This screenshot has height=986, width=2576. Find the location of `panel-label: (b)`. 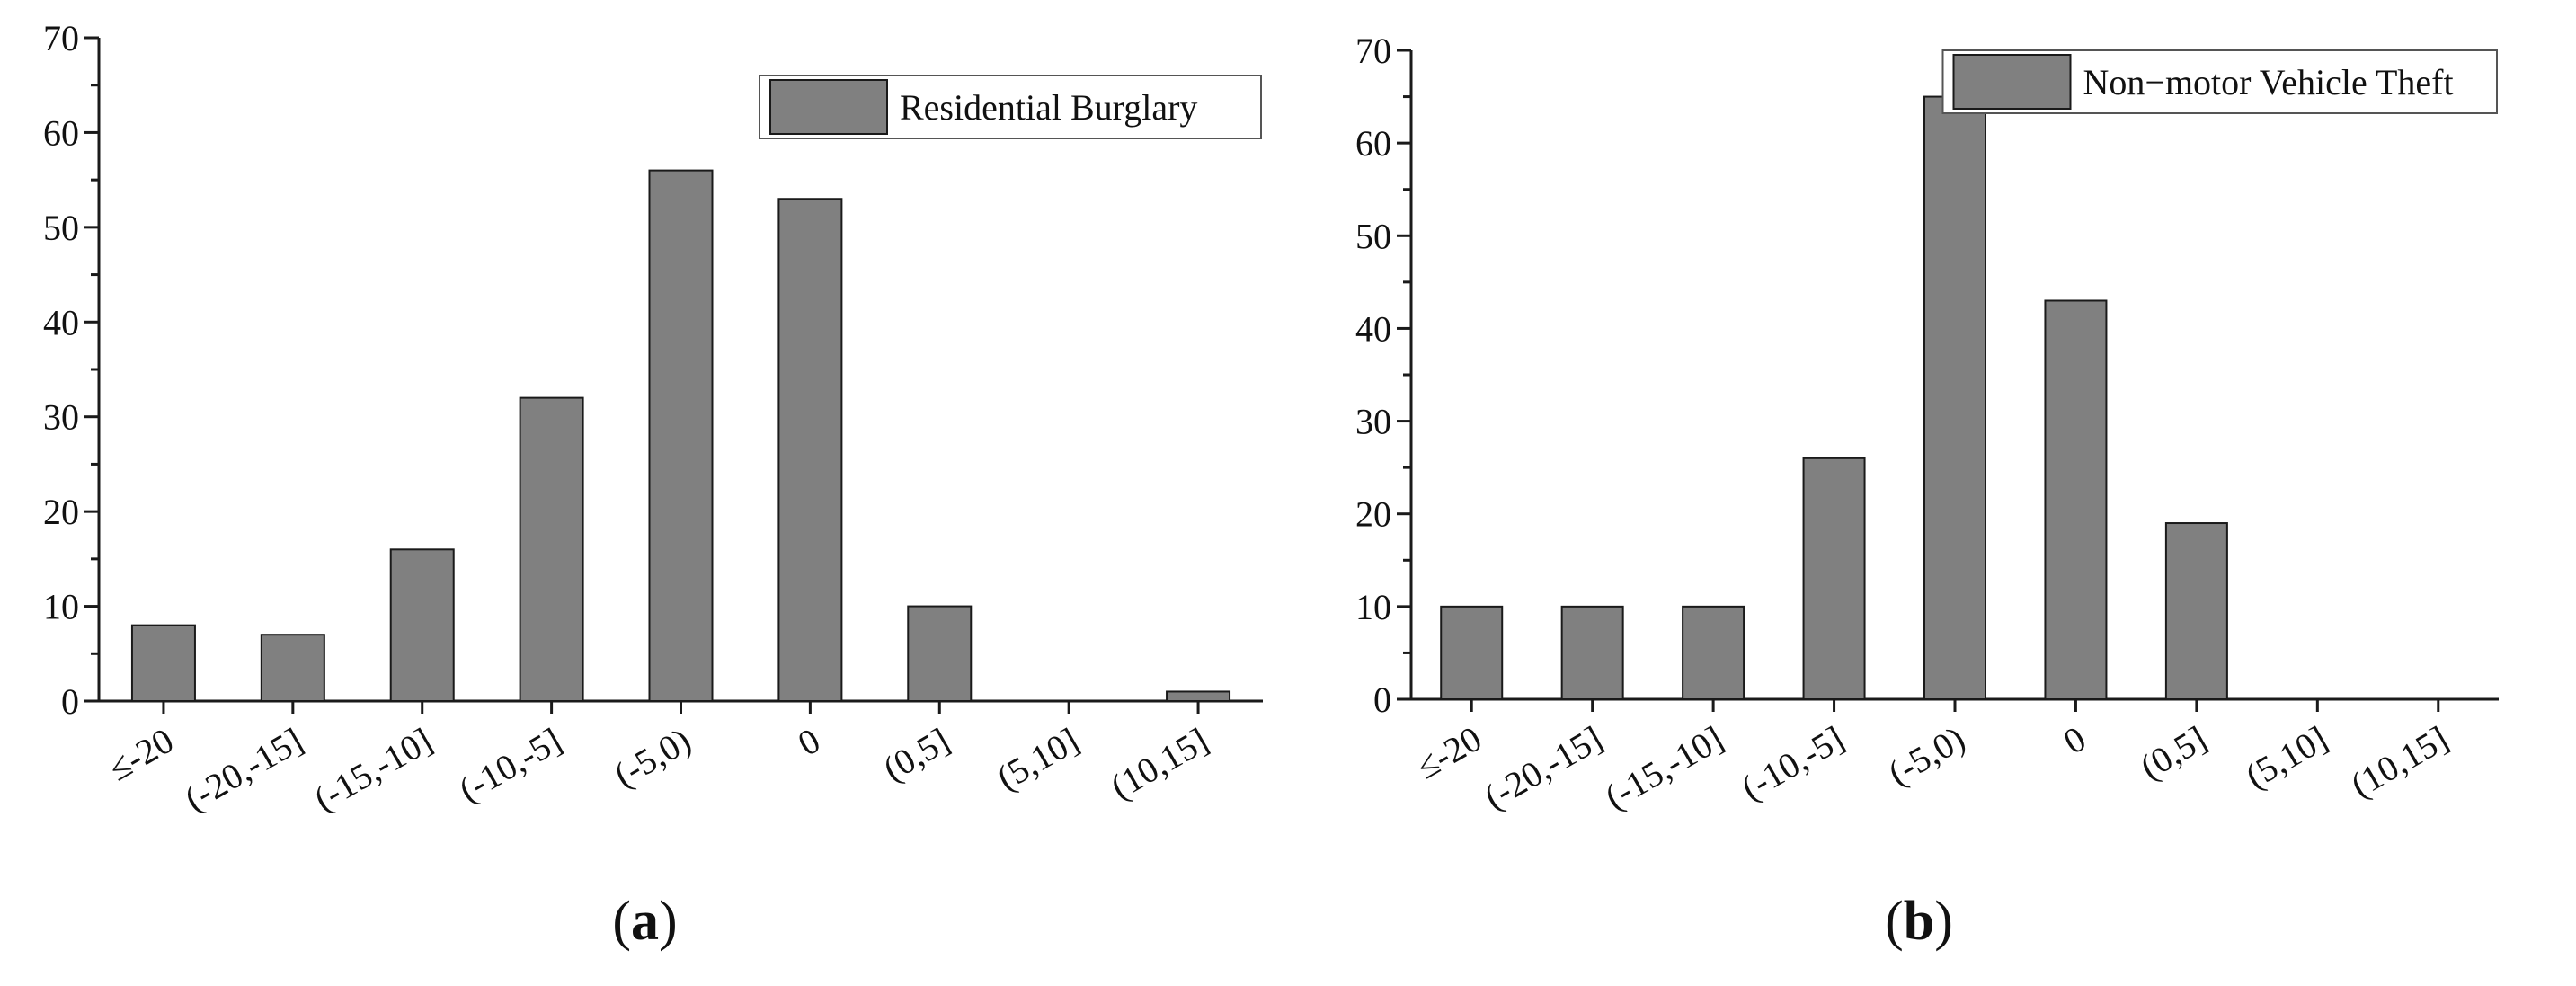

panel-label: (b) is located at coordinates (1919, 922).